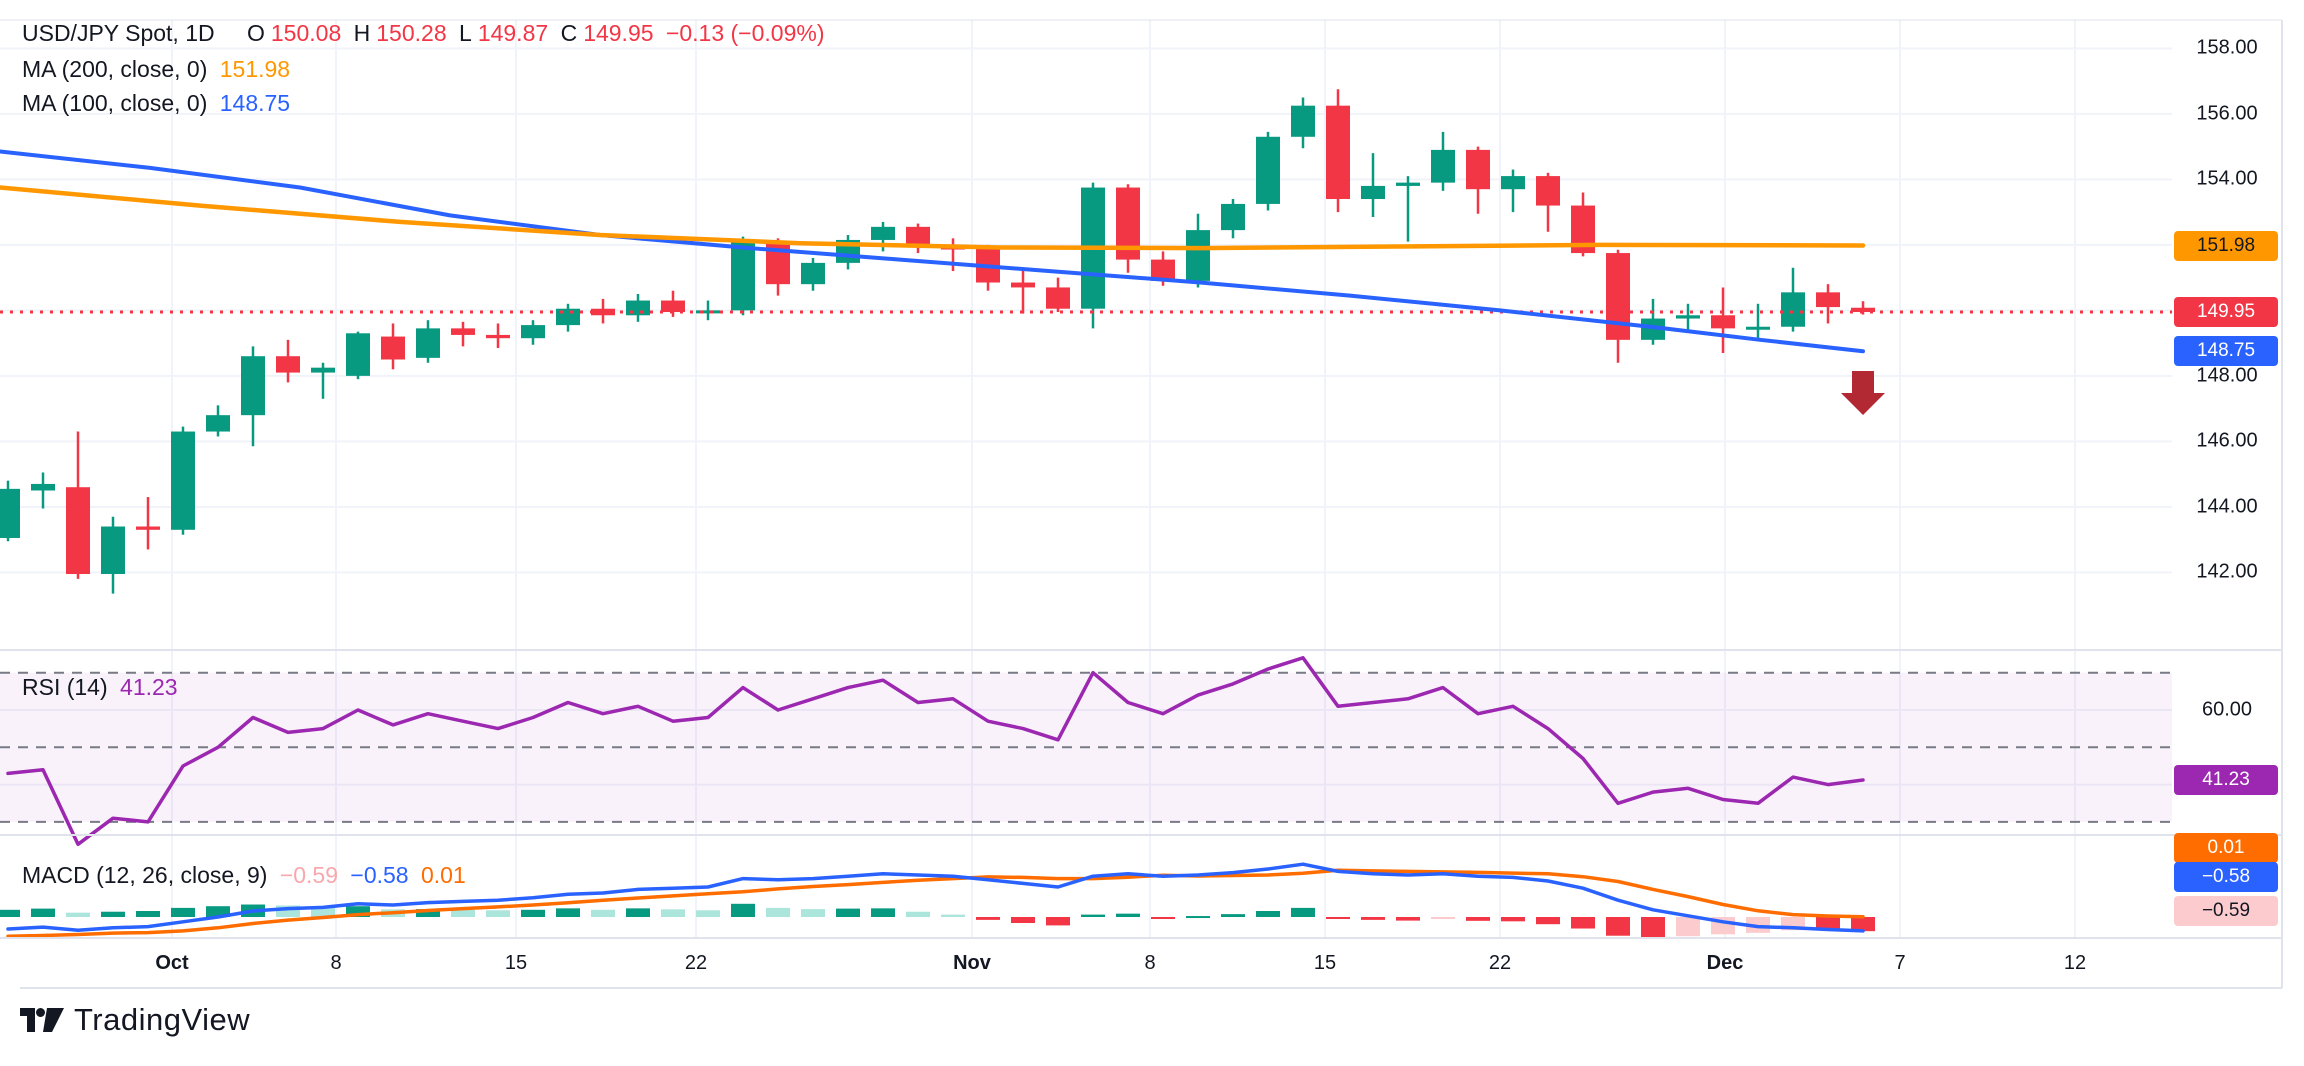  Describe the element at coordinates (411, 33) in the screenshot. I see `ohlc-high-value: 150.28` at that location.